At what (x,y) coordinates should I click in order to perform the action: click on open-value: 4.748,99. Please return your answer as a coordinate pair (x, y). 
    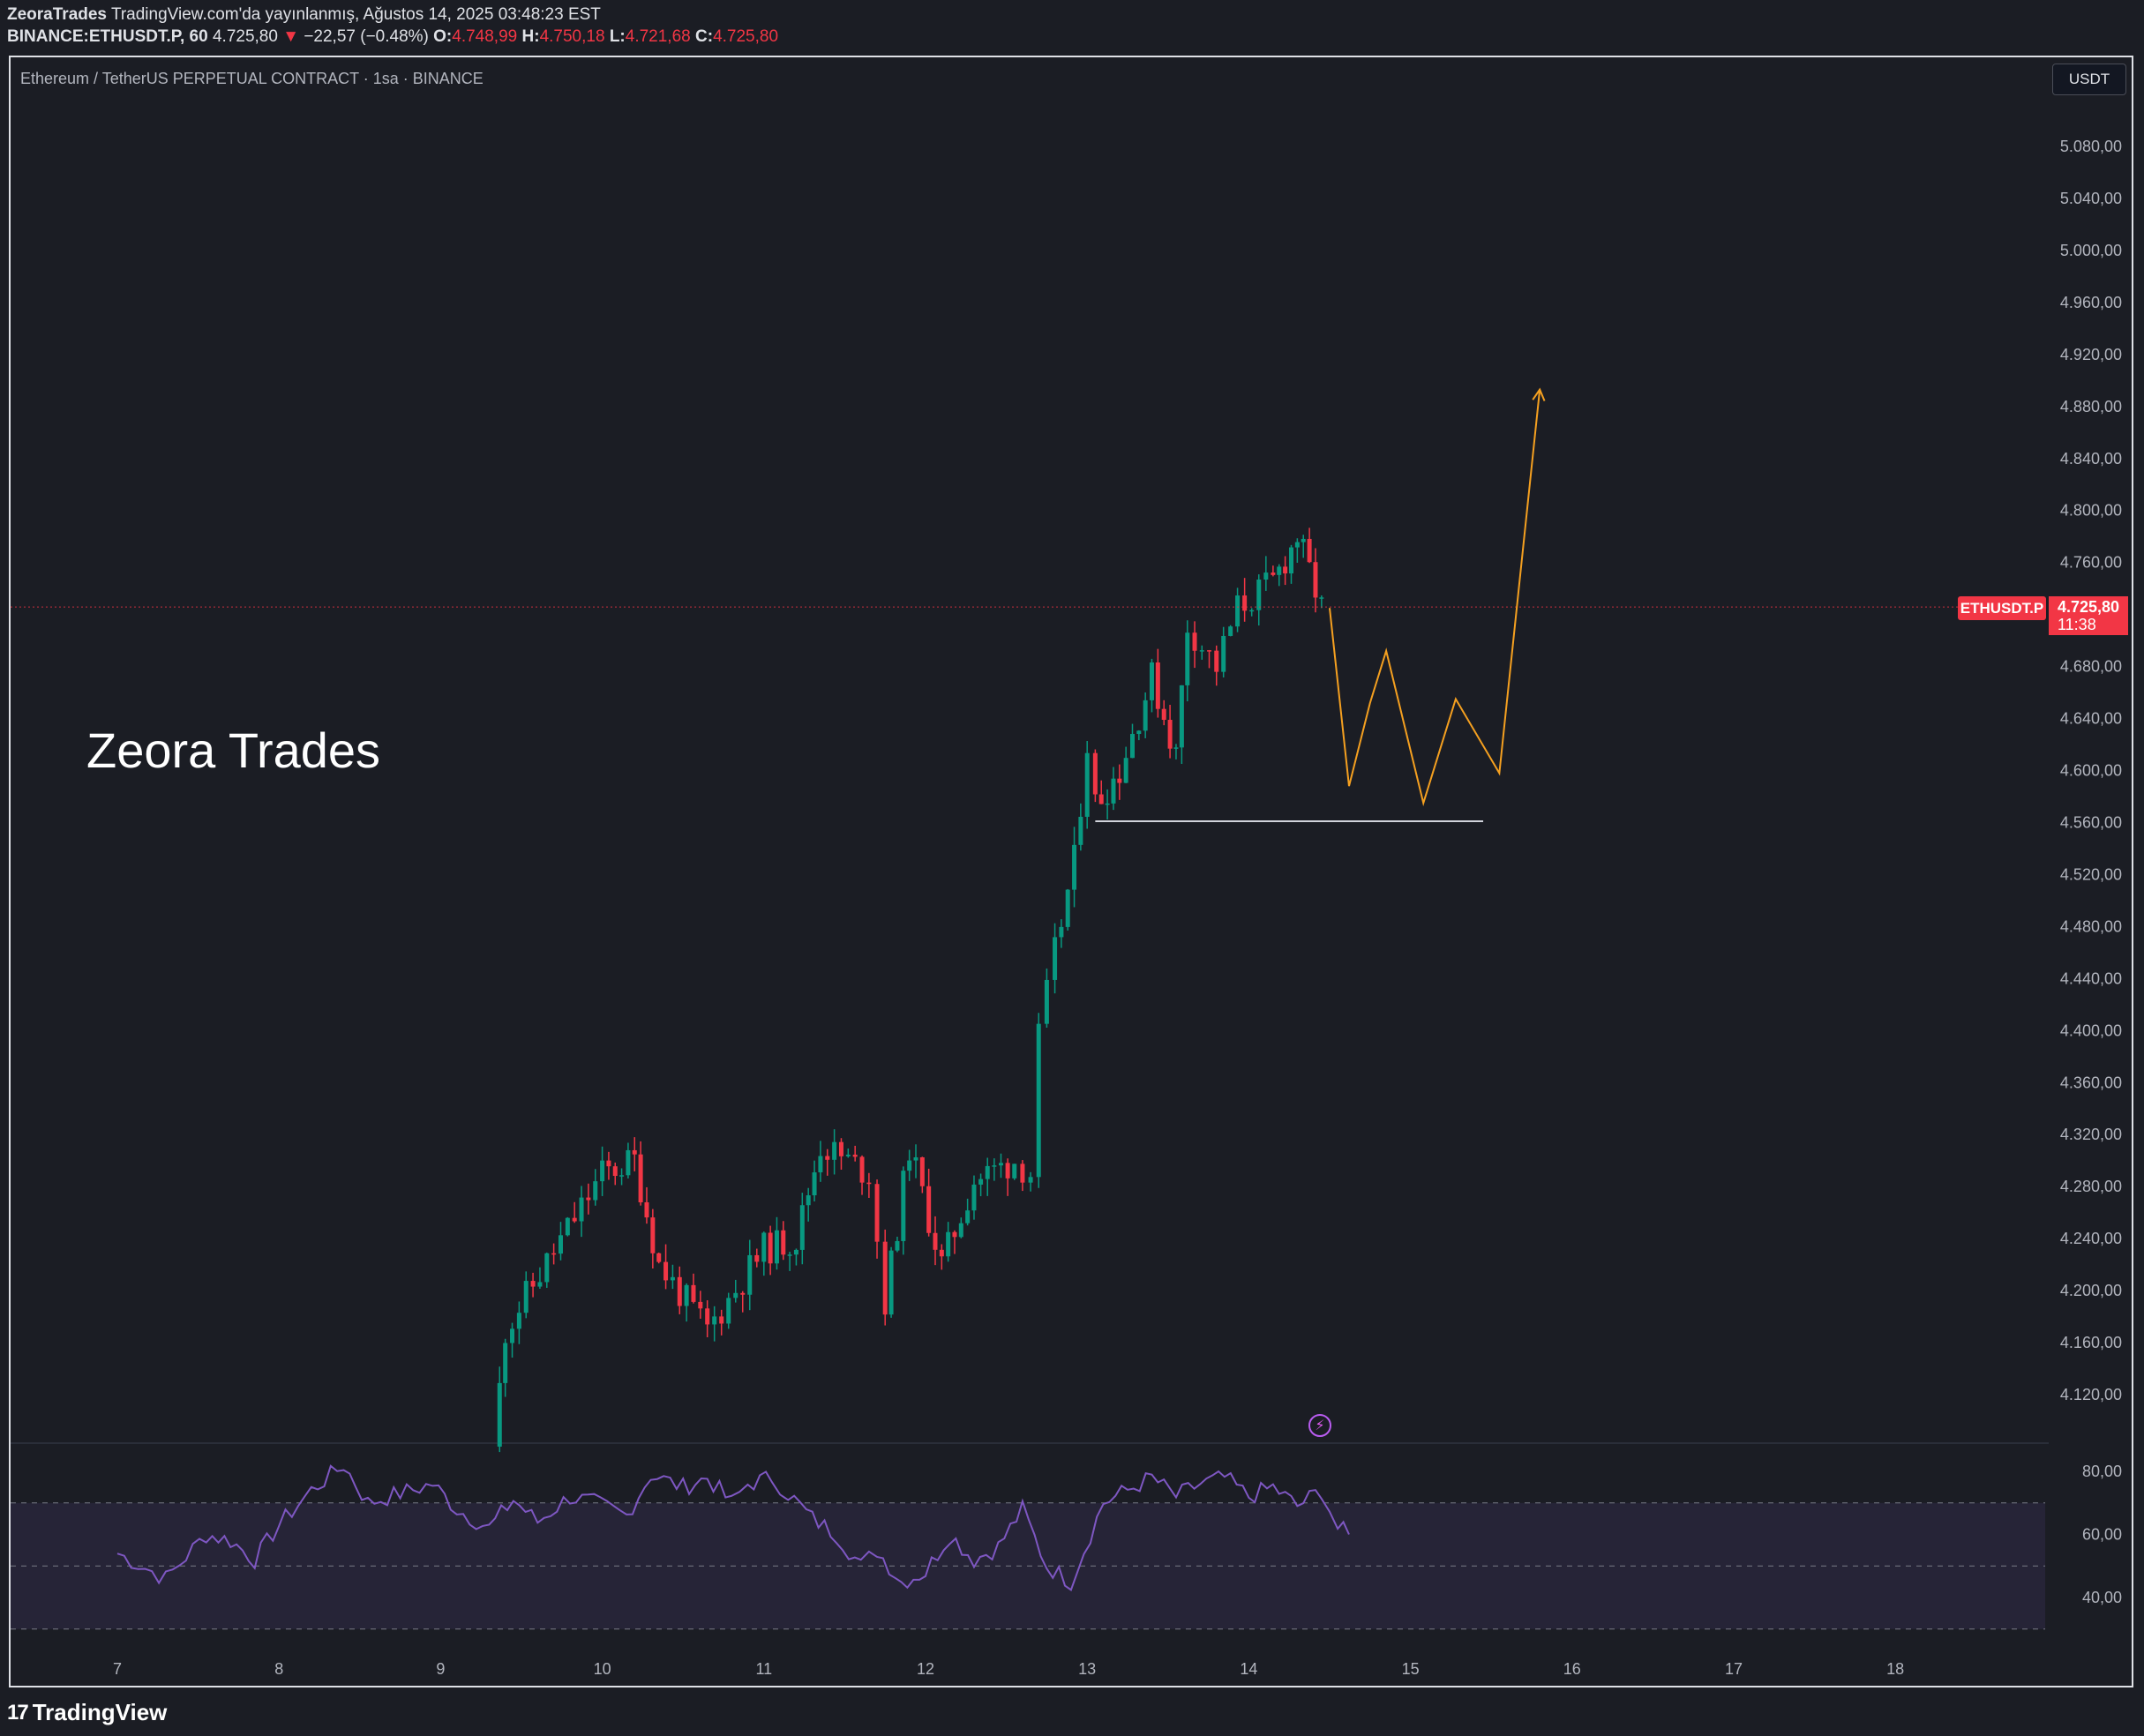
    Looking at the image, I should click on (485, 36).